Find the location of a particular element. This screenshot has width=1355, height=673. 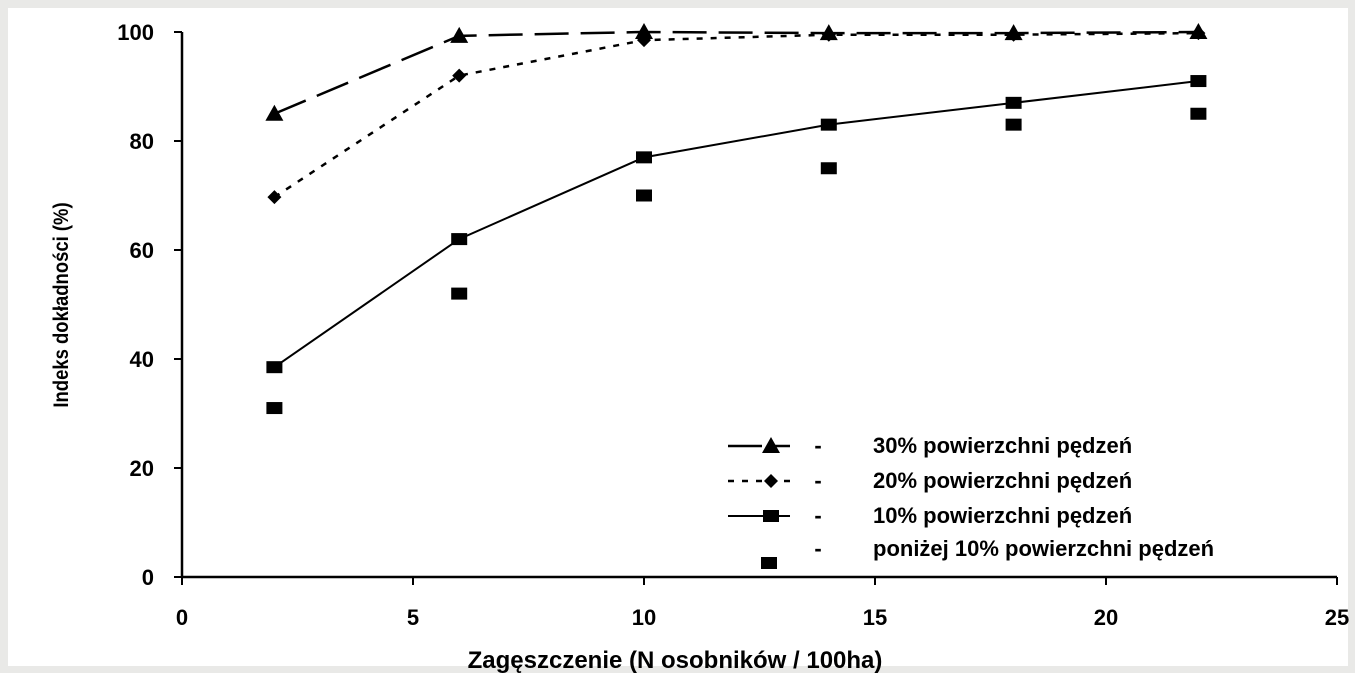

x-tick-label-1: 5 is located at coordinates (413, 617).